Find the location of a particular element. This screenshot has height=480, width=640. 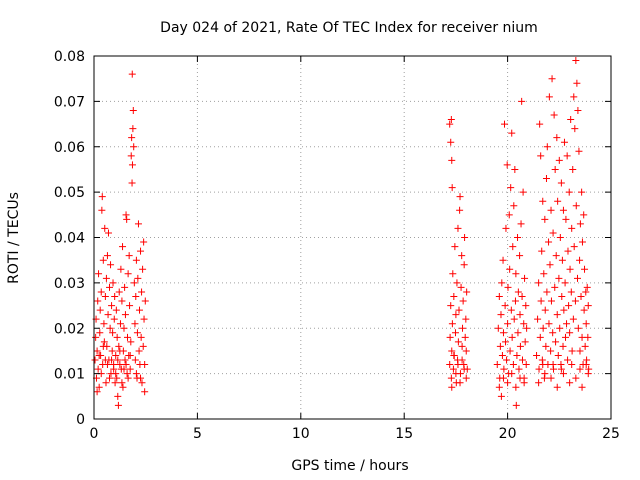

y-tick-label: 0.07 is located at coordinates (69, 102).